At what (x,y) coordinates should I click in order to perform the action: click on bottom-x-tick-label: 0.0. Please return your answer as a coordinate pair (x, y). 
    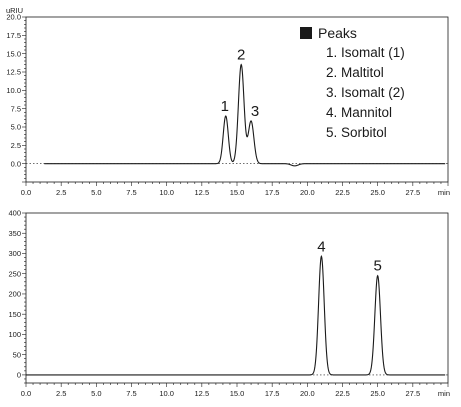
    Looking at the image, I should click on (26, 393).